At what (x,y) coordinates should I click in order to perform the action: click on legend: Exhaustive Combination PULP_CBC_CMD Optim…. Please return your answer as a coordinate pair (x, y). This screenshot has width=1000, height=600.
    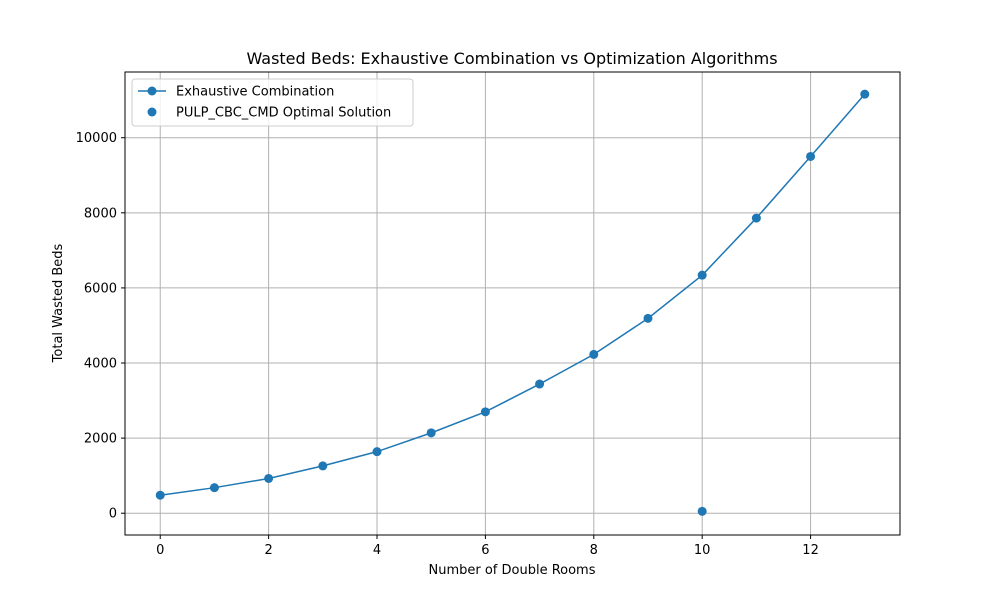
    Looking at the image, I should click on (272, 102).